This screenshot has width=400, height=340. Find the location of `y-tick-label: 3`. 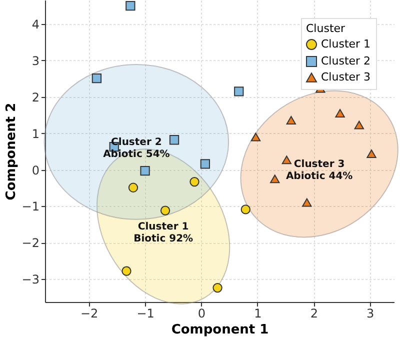

y-tick-label: 3 is located at coordinates (36, 61).